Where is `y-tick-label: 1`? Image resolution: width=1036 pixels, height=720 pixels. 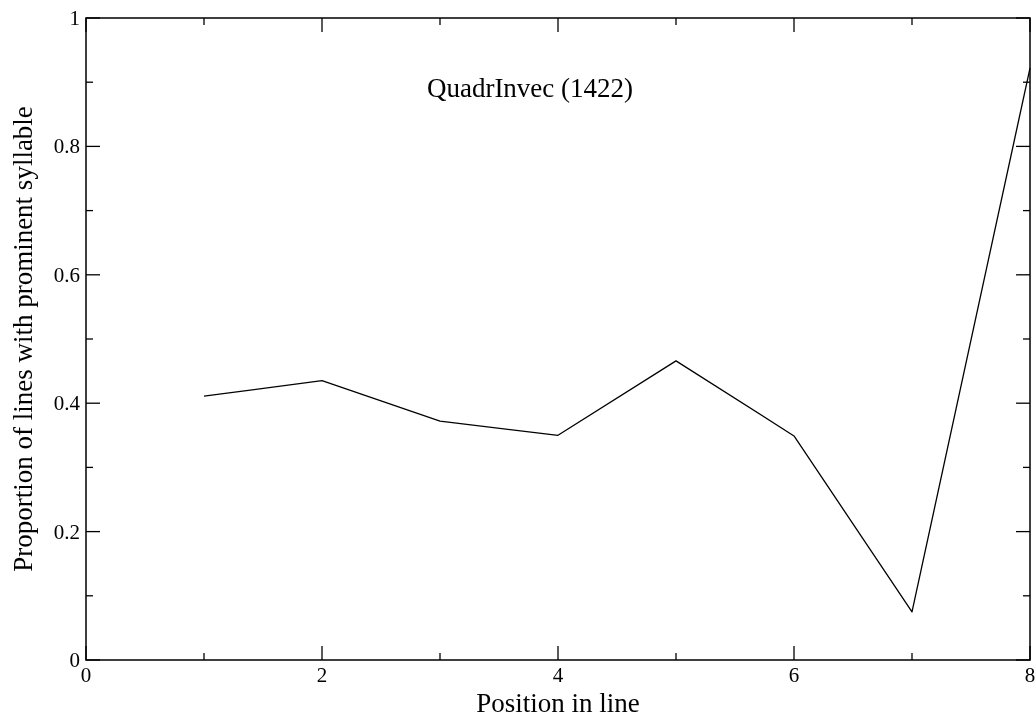 y-tick-label: 1 is located at coordinates (74, 18).